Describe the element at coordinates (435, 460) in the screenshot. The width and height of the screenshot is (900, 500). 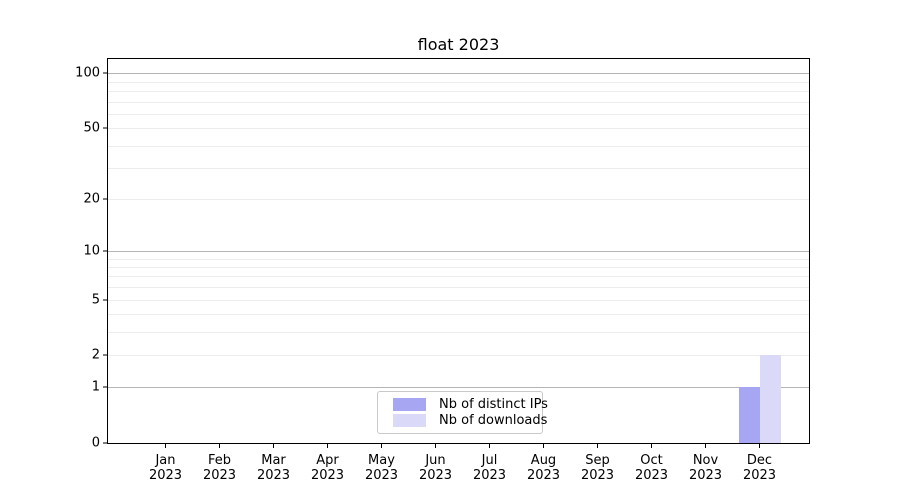
I see `x-tick-month: Jun` at that location.